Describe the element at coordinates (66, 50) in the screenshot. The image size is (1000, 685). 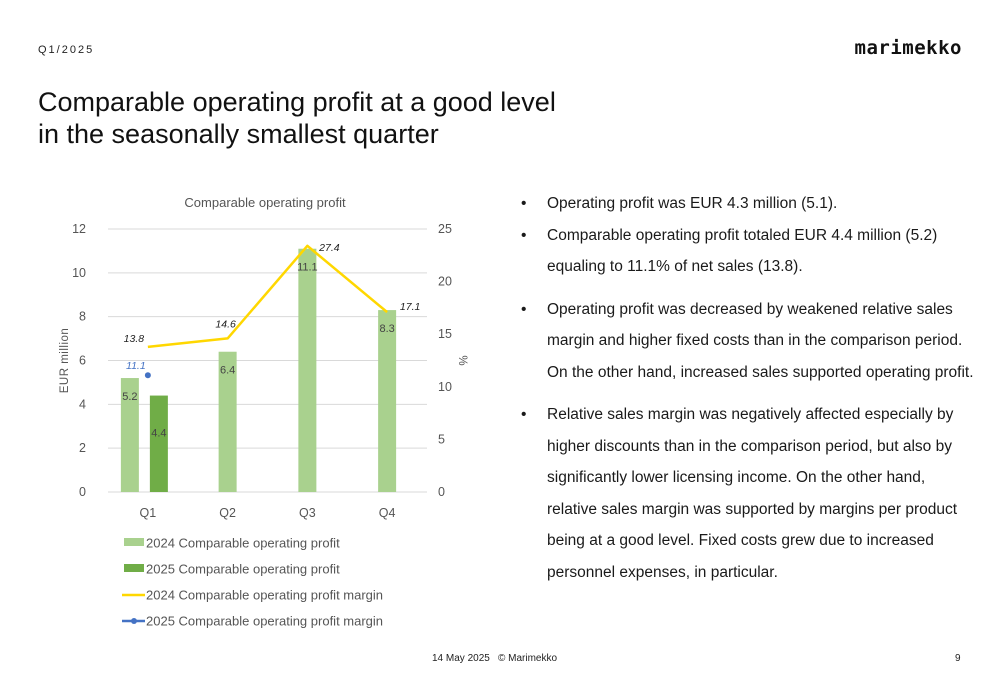
I see `quarter-label: Q1/2025` at that location.